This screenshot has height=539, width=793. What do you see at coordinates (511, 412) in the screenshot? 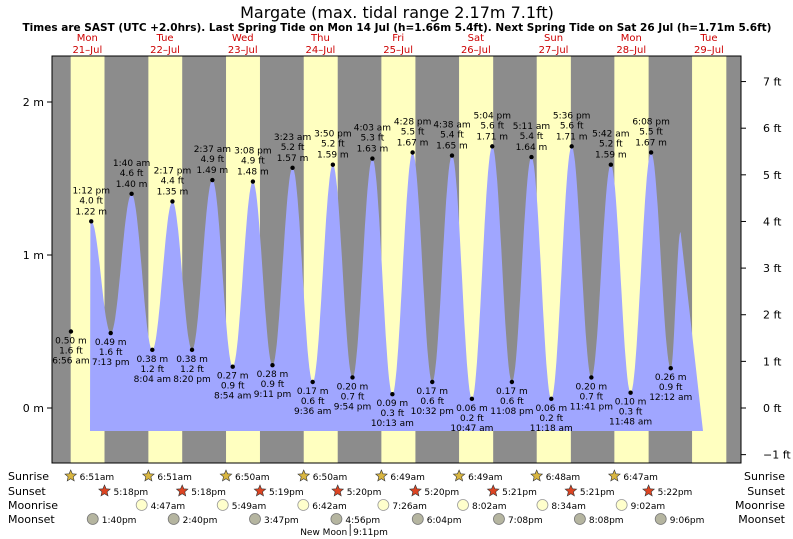
I see `tide-time: 11:08 pm` at bounding box center [511, 412].